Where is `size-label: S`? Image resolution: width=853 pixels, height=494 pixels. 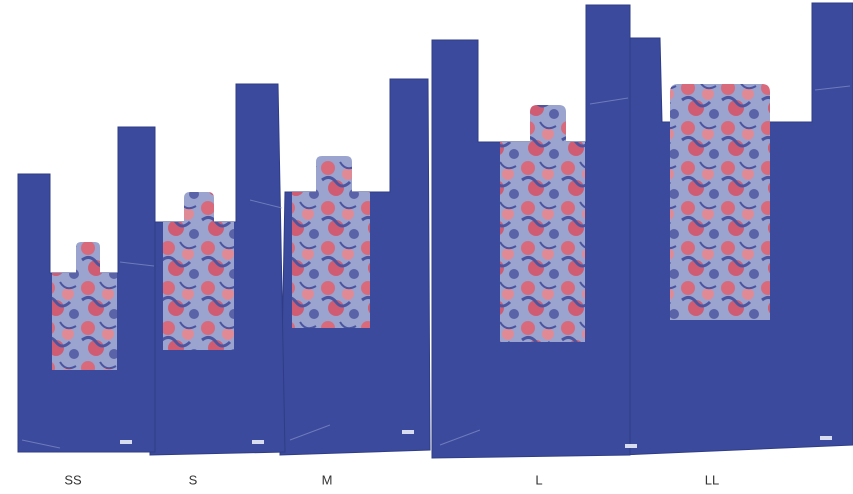 size-label: S is located at coordinates (193, 479).